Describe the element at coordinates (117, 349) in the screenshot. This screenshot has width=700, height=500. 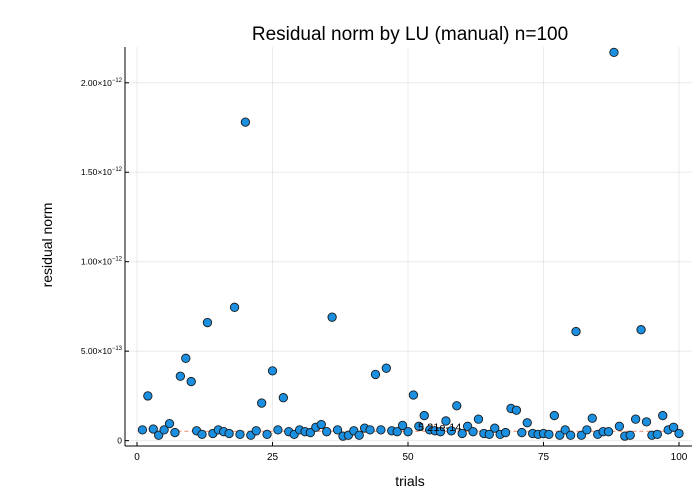
I see `y-tick-exponent: −13` at that location.